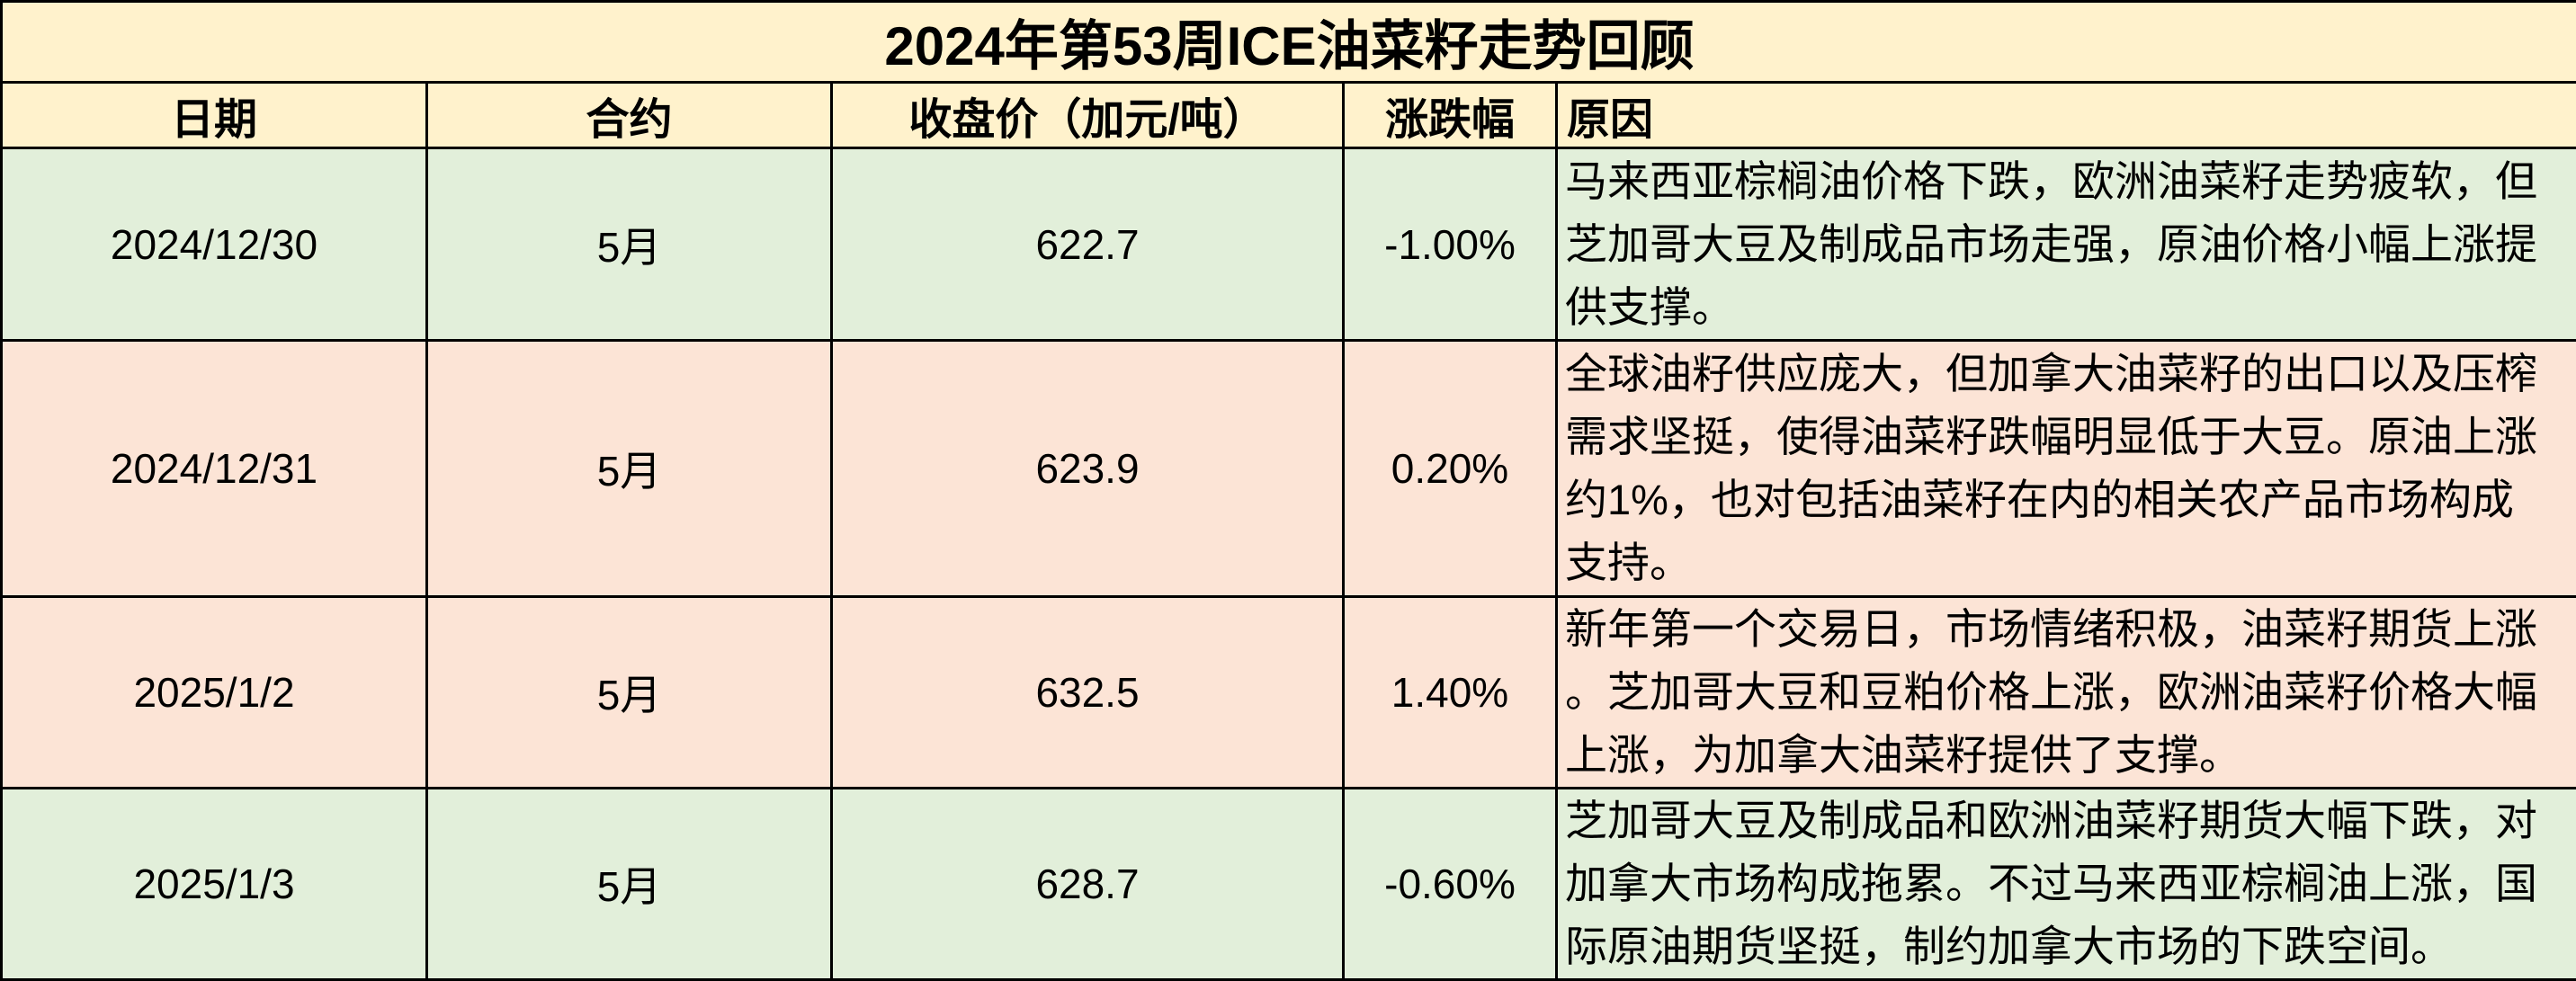  I want to click on cell-change-percent: 0.20%, so click(1450, 469).